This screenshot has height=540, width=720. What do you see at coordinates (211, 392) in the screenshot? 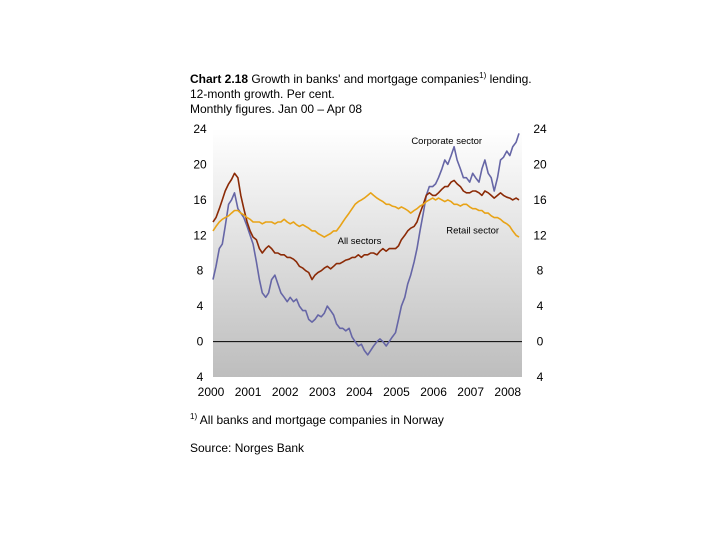
I see `x-tick-label: 2000` at bounding box center [211, 392].